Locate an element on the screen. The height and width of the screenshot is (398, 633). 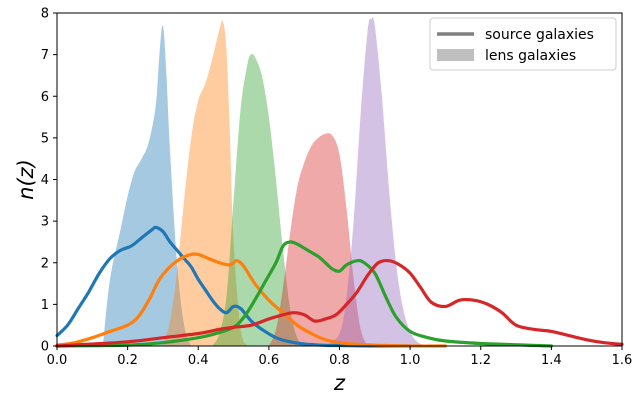
y-tick-label: 2 is located at coordinates (45, 263).